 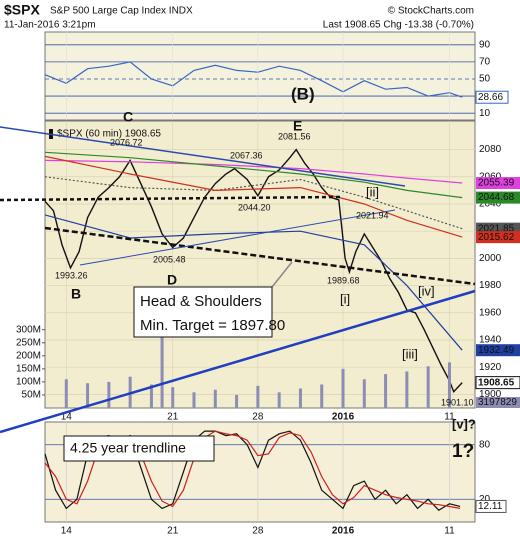 What do you see at coordinates (485, 113) in the screenshot?
I see `y-tick-label: 10` at bounding box center [485, 113].